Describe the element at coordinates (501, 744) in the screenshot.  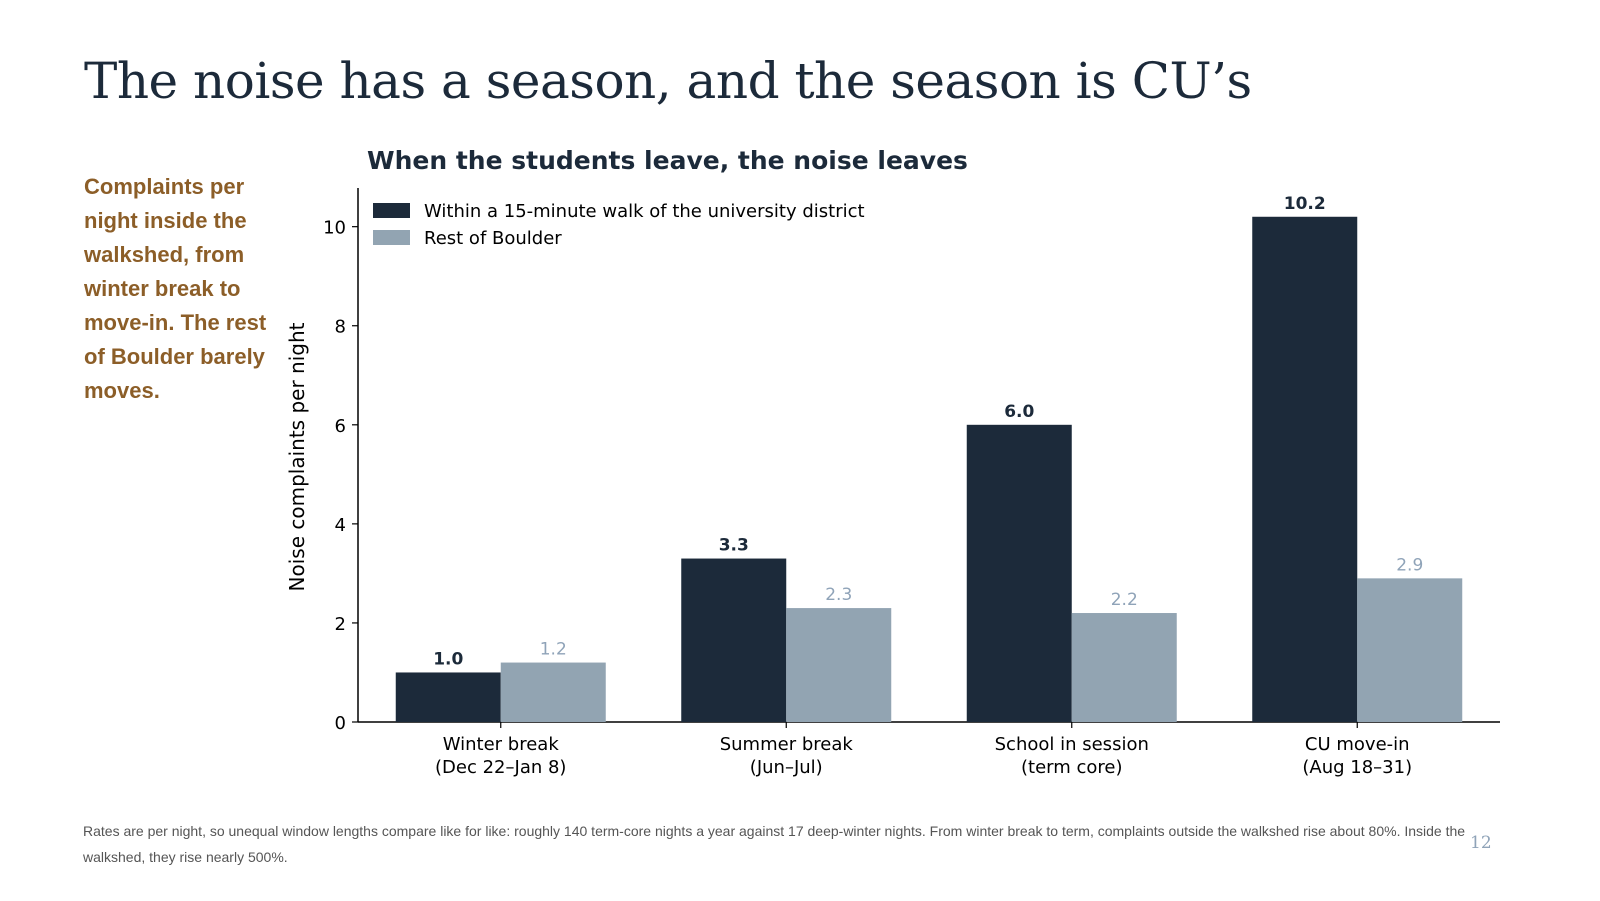
I see `x-tick-label: Winter break` at that location.